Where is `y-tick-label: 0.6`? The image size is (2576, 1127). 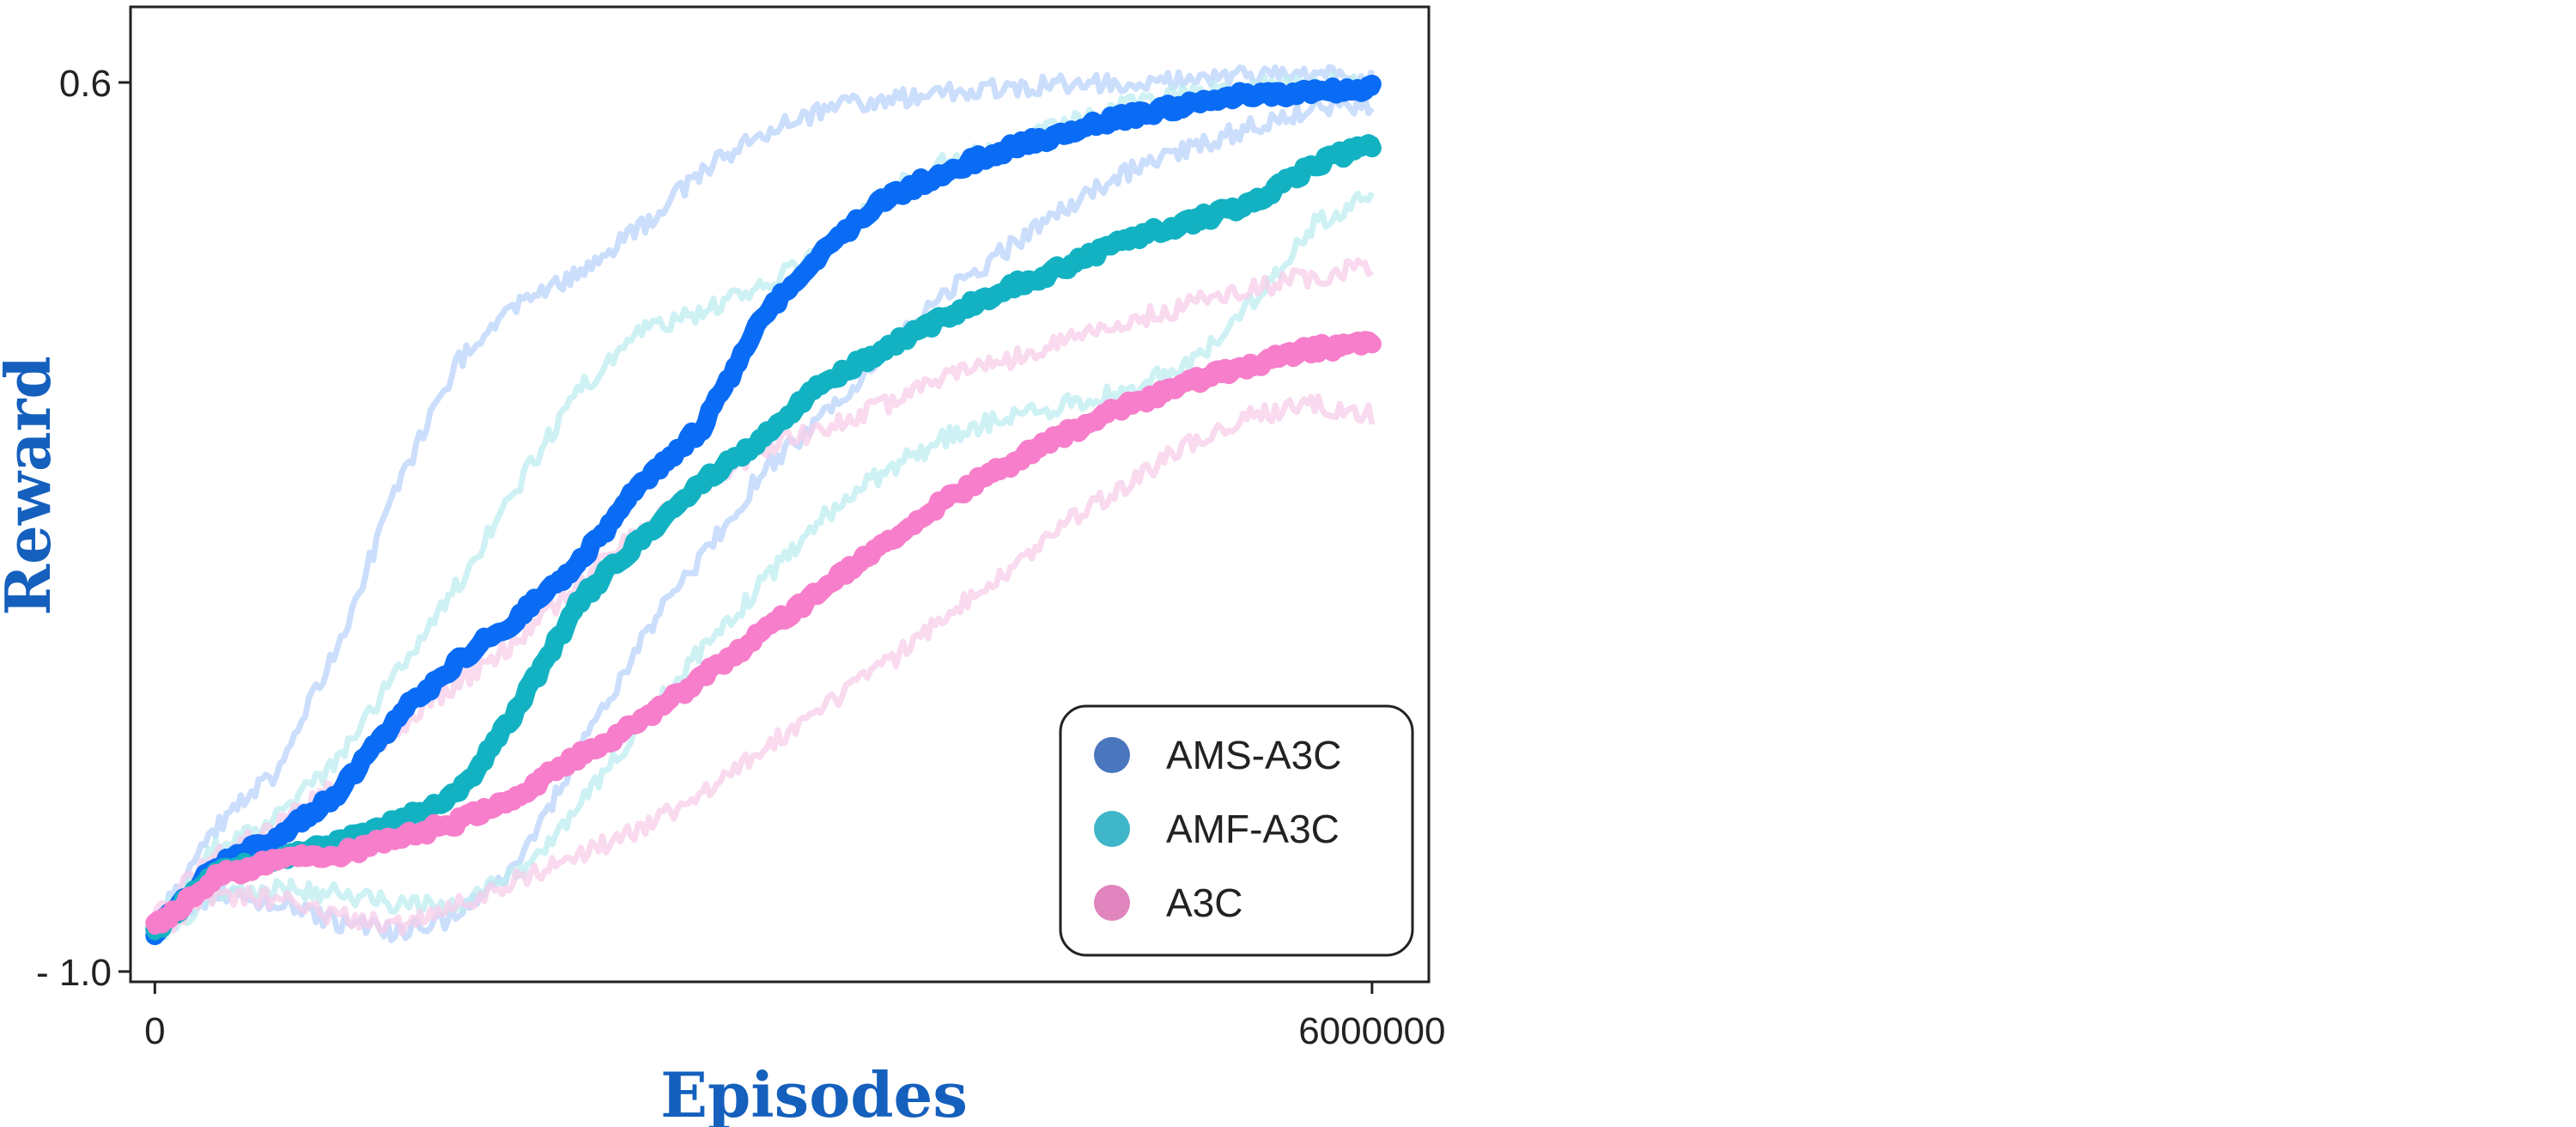
y-tick-label: 0.6 is located at coordinates (85, 84).